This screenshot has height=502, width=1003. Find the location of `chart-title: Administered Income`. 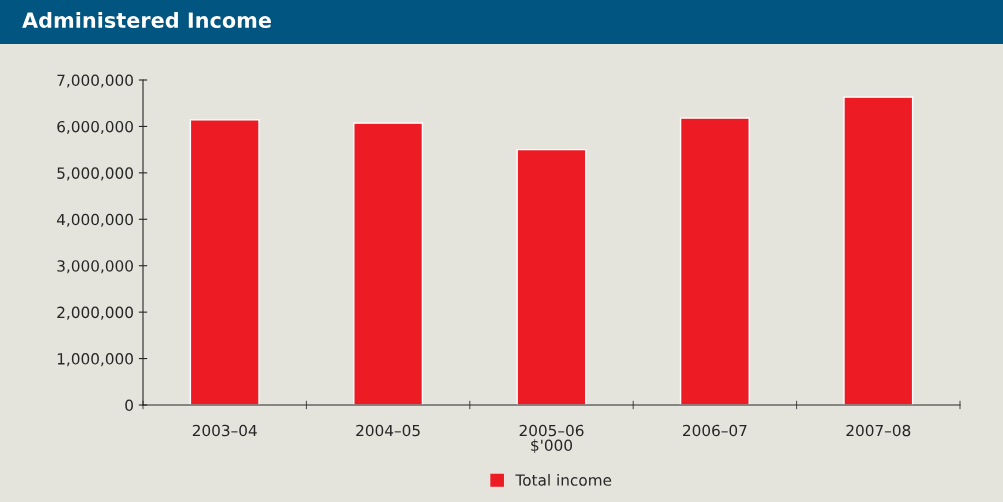

chart-title: Administered Income is located at coordinates (146, 20).